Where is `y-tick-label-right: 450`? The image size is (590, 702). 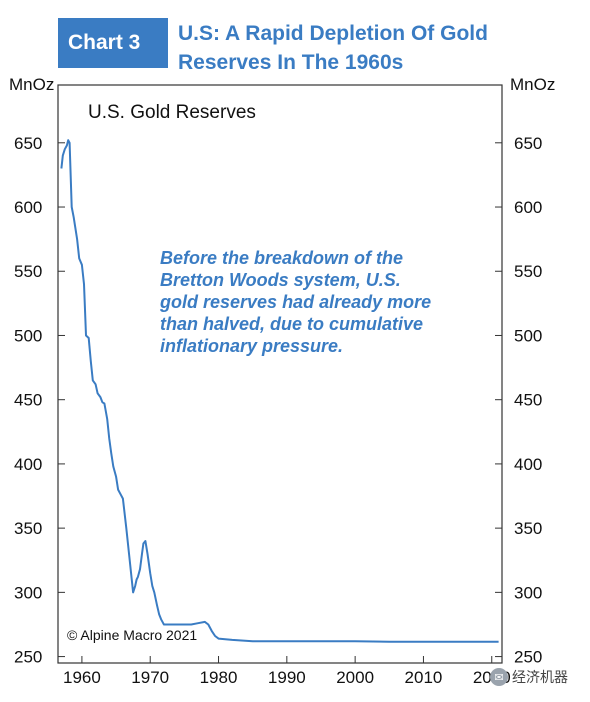
y-tick-label-right: 450 is located at coordinates (528, 400).